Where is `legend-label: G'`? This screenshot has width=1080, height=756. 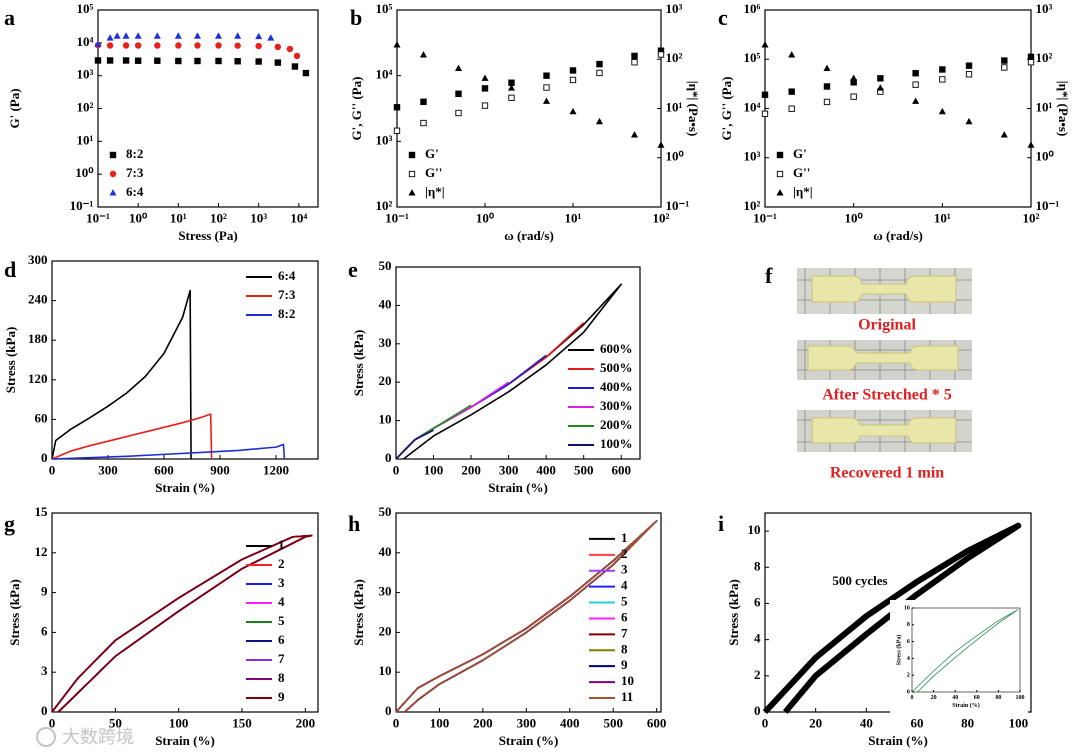
legend-label: G' is located at coordinates (432, 153).